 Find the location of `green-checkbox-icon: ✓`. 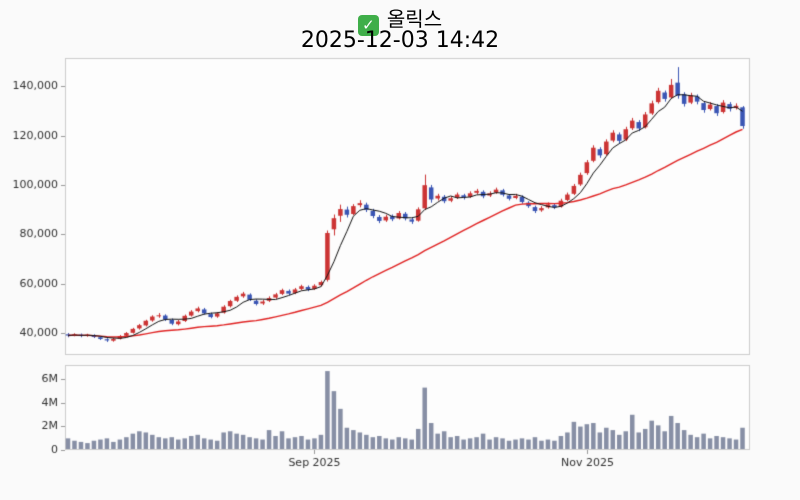

green-checkbox-icon: ✓ is located at coordinates (368, 25).